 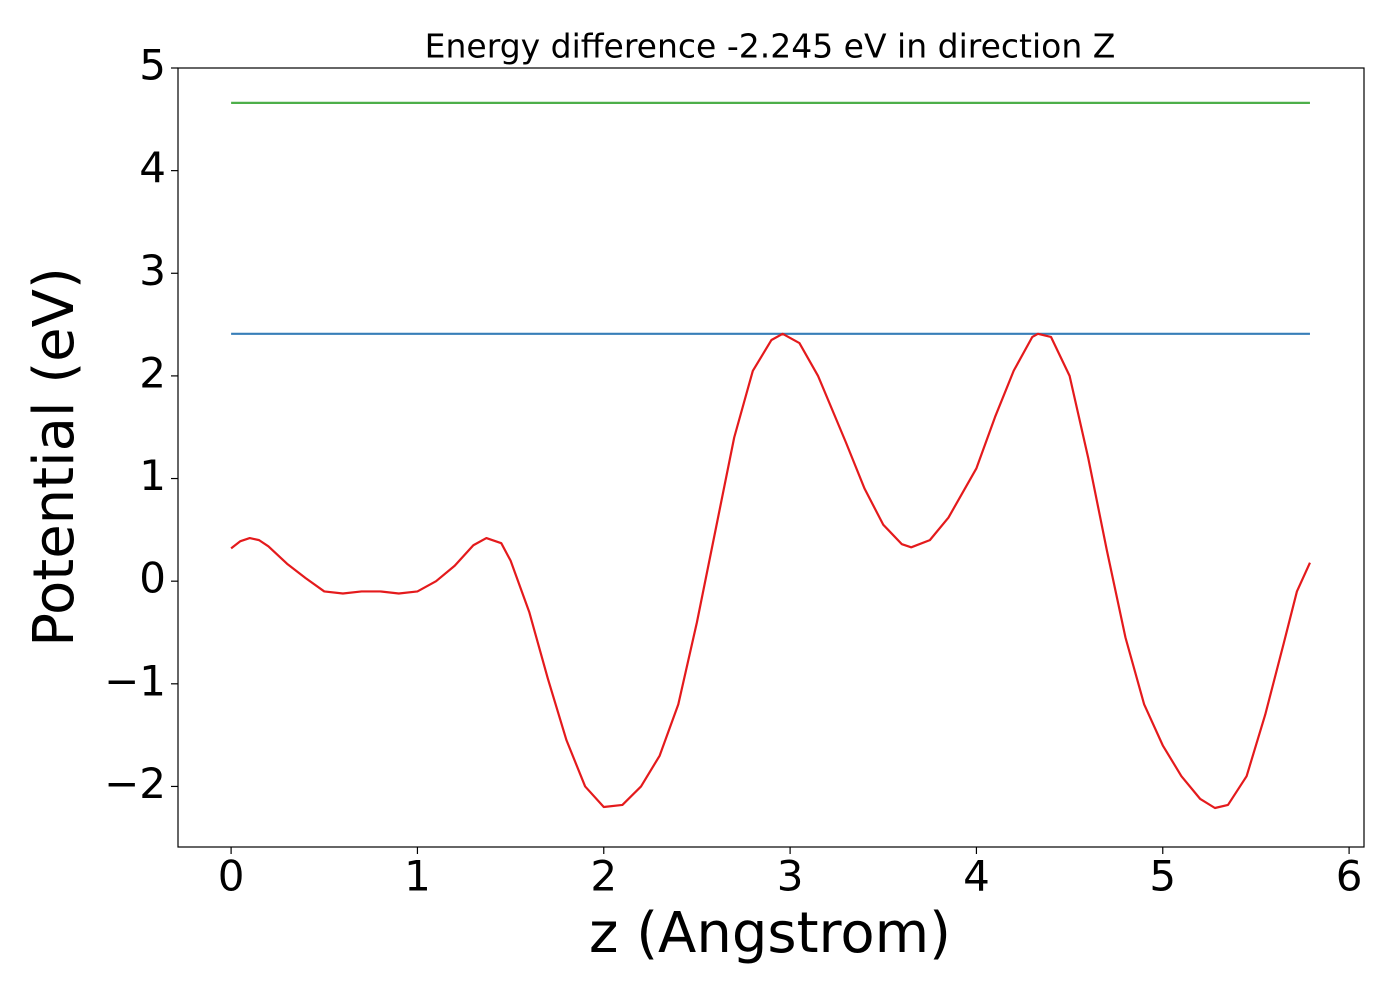 I want to click on y-tick-label: 4, so click(x=152, y=167).